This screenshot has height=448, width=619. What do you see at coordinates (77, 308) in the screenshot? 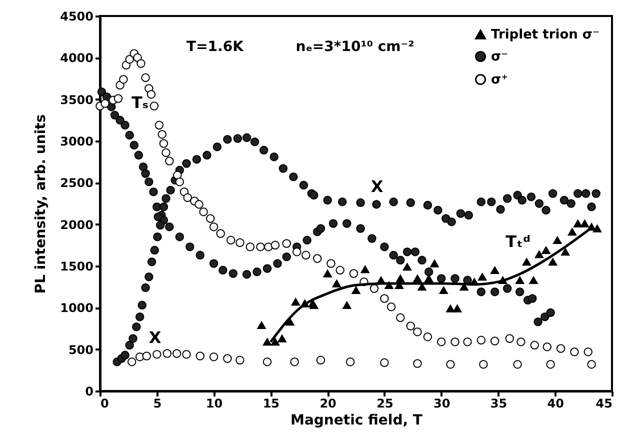
I see `y-tick-label: 1000` at bounding box center [77, 308].